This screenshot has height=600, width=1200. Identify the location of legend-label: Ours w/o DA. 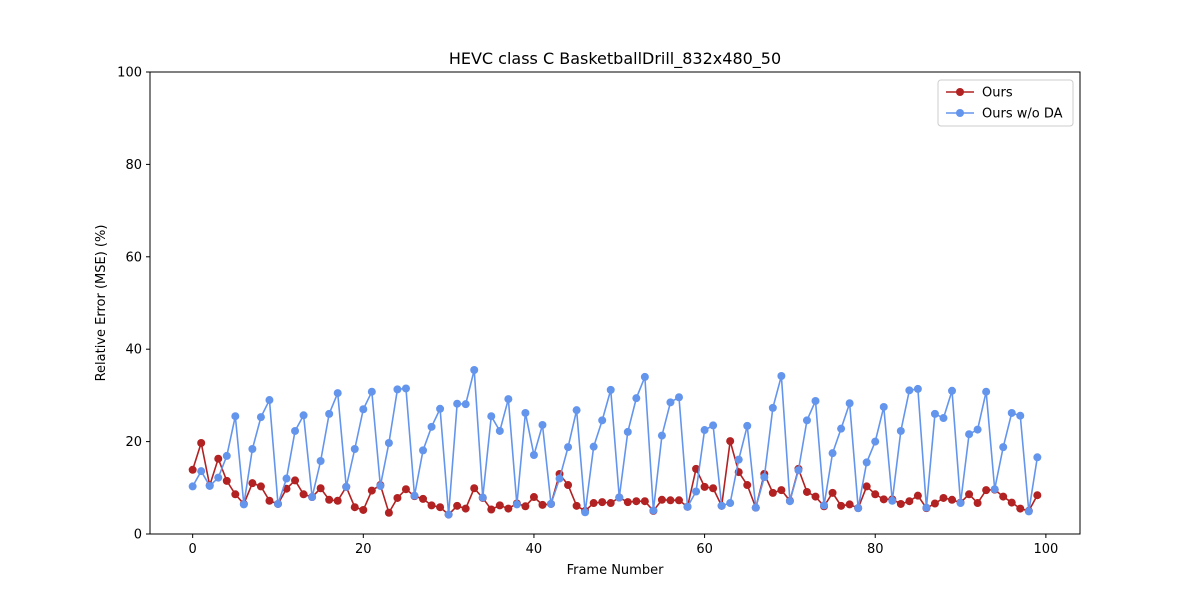
(1022, 114).